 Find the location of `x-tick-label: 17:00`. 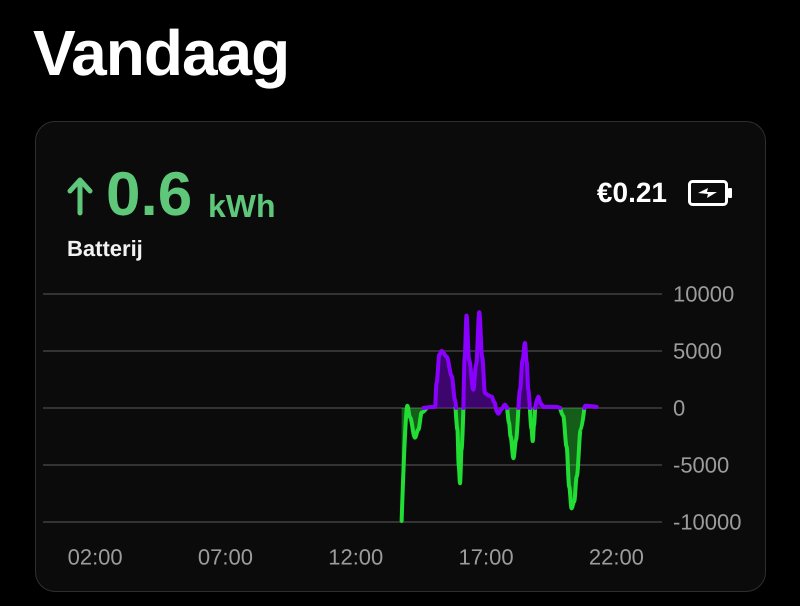

x-tick-label: 17:00 is located at coordinates (486, 557).